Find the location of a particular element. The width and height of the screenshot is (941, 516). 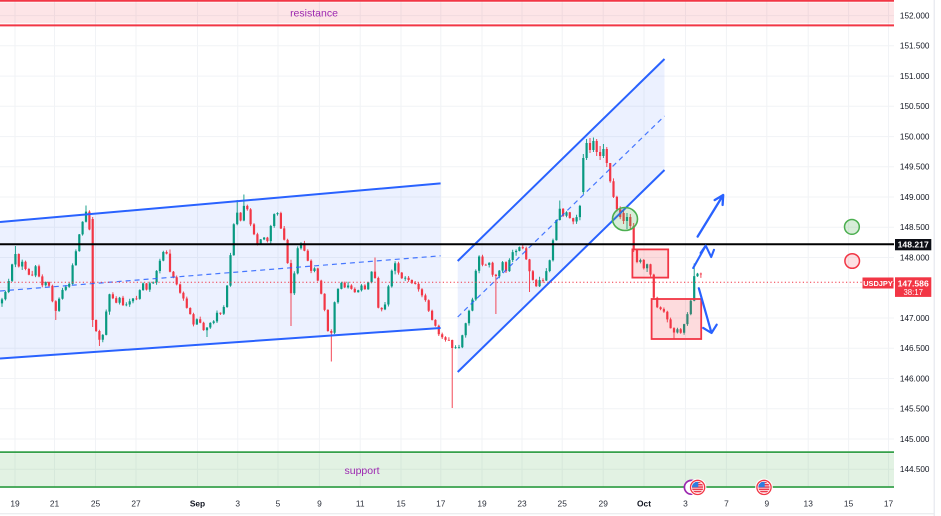

svg-text: 145.500 is located at coordinates (915, 409).